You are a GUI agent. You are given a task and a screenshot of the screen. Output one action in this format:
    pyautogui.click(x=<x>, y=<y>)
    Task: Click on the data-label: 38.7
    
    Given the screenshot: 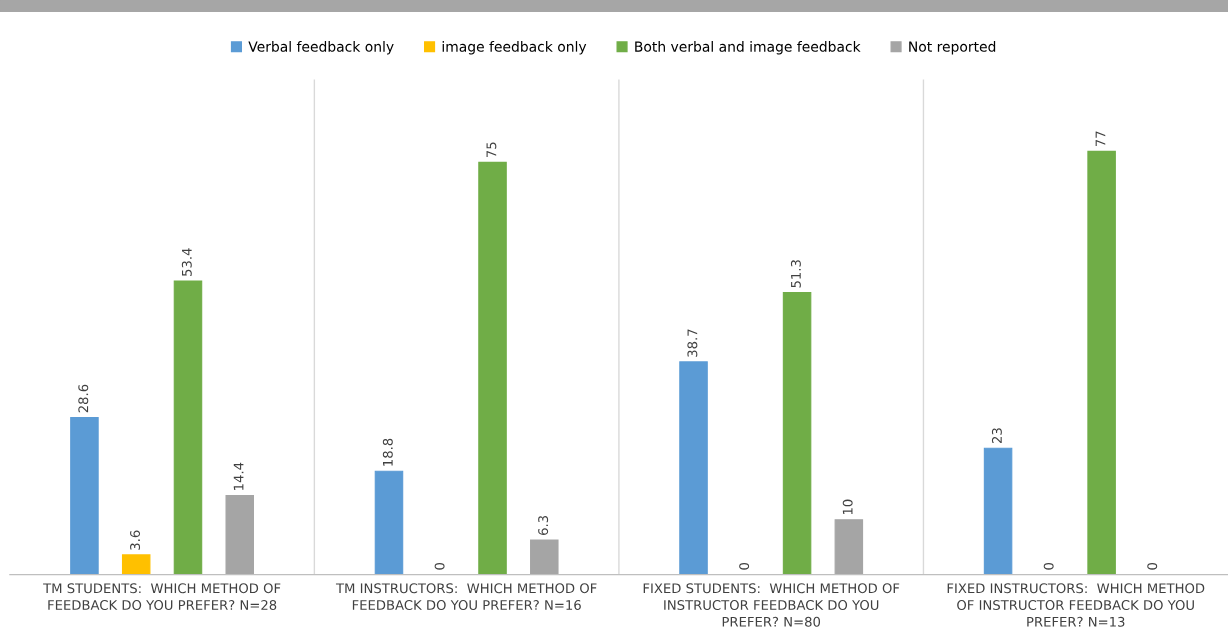 What is the action you would take?
    pyautogui.click(x=692, y=343)
    